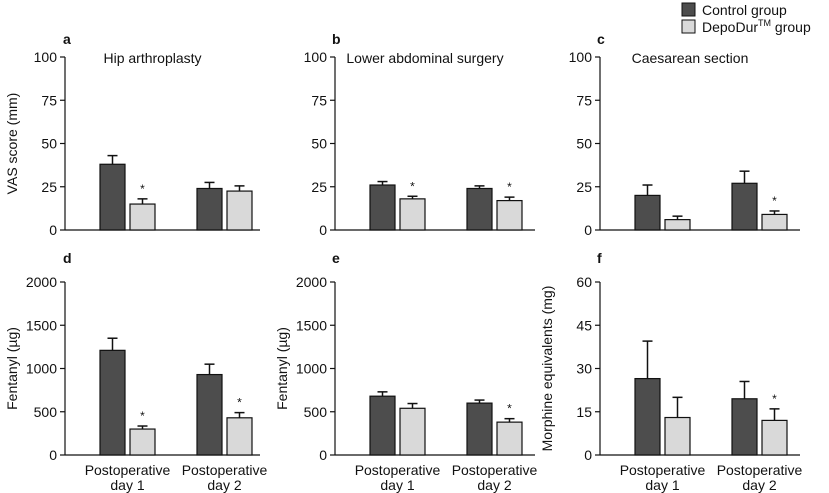 The width and height of the screenshot is (829, 493). Describe the element at coordinates (730, 27) in the screenshot. I see `legend-label-depodur-name: DepoDur` at that location.